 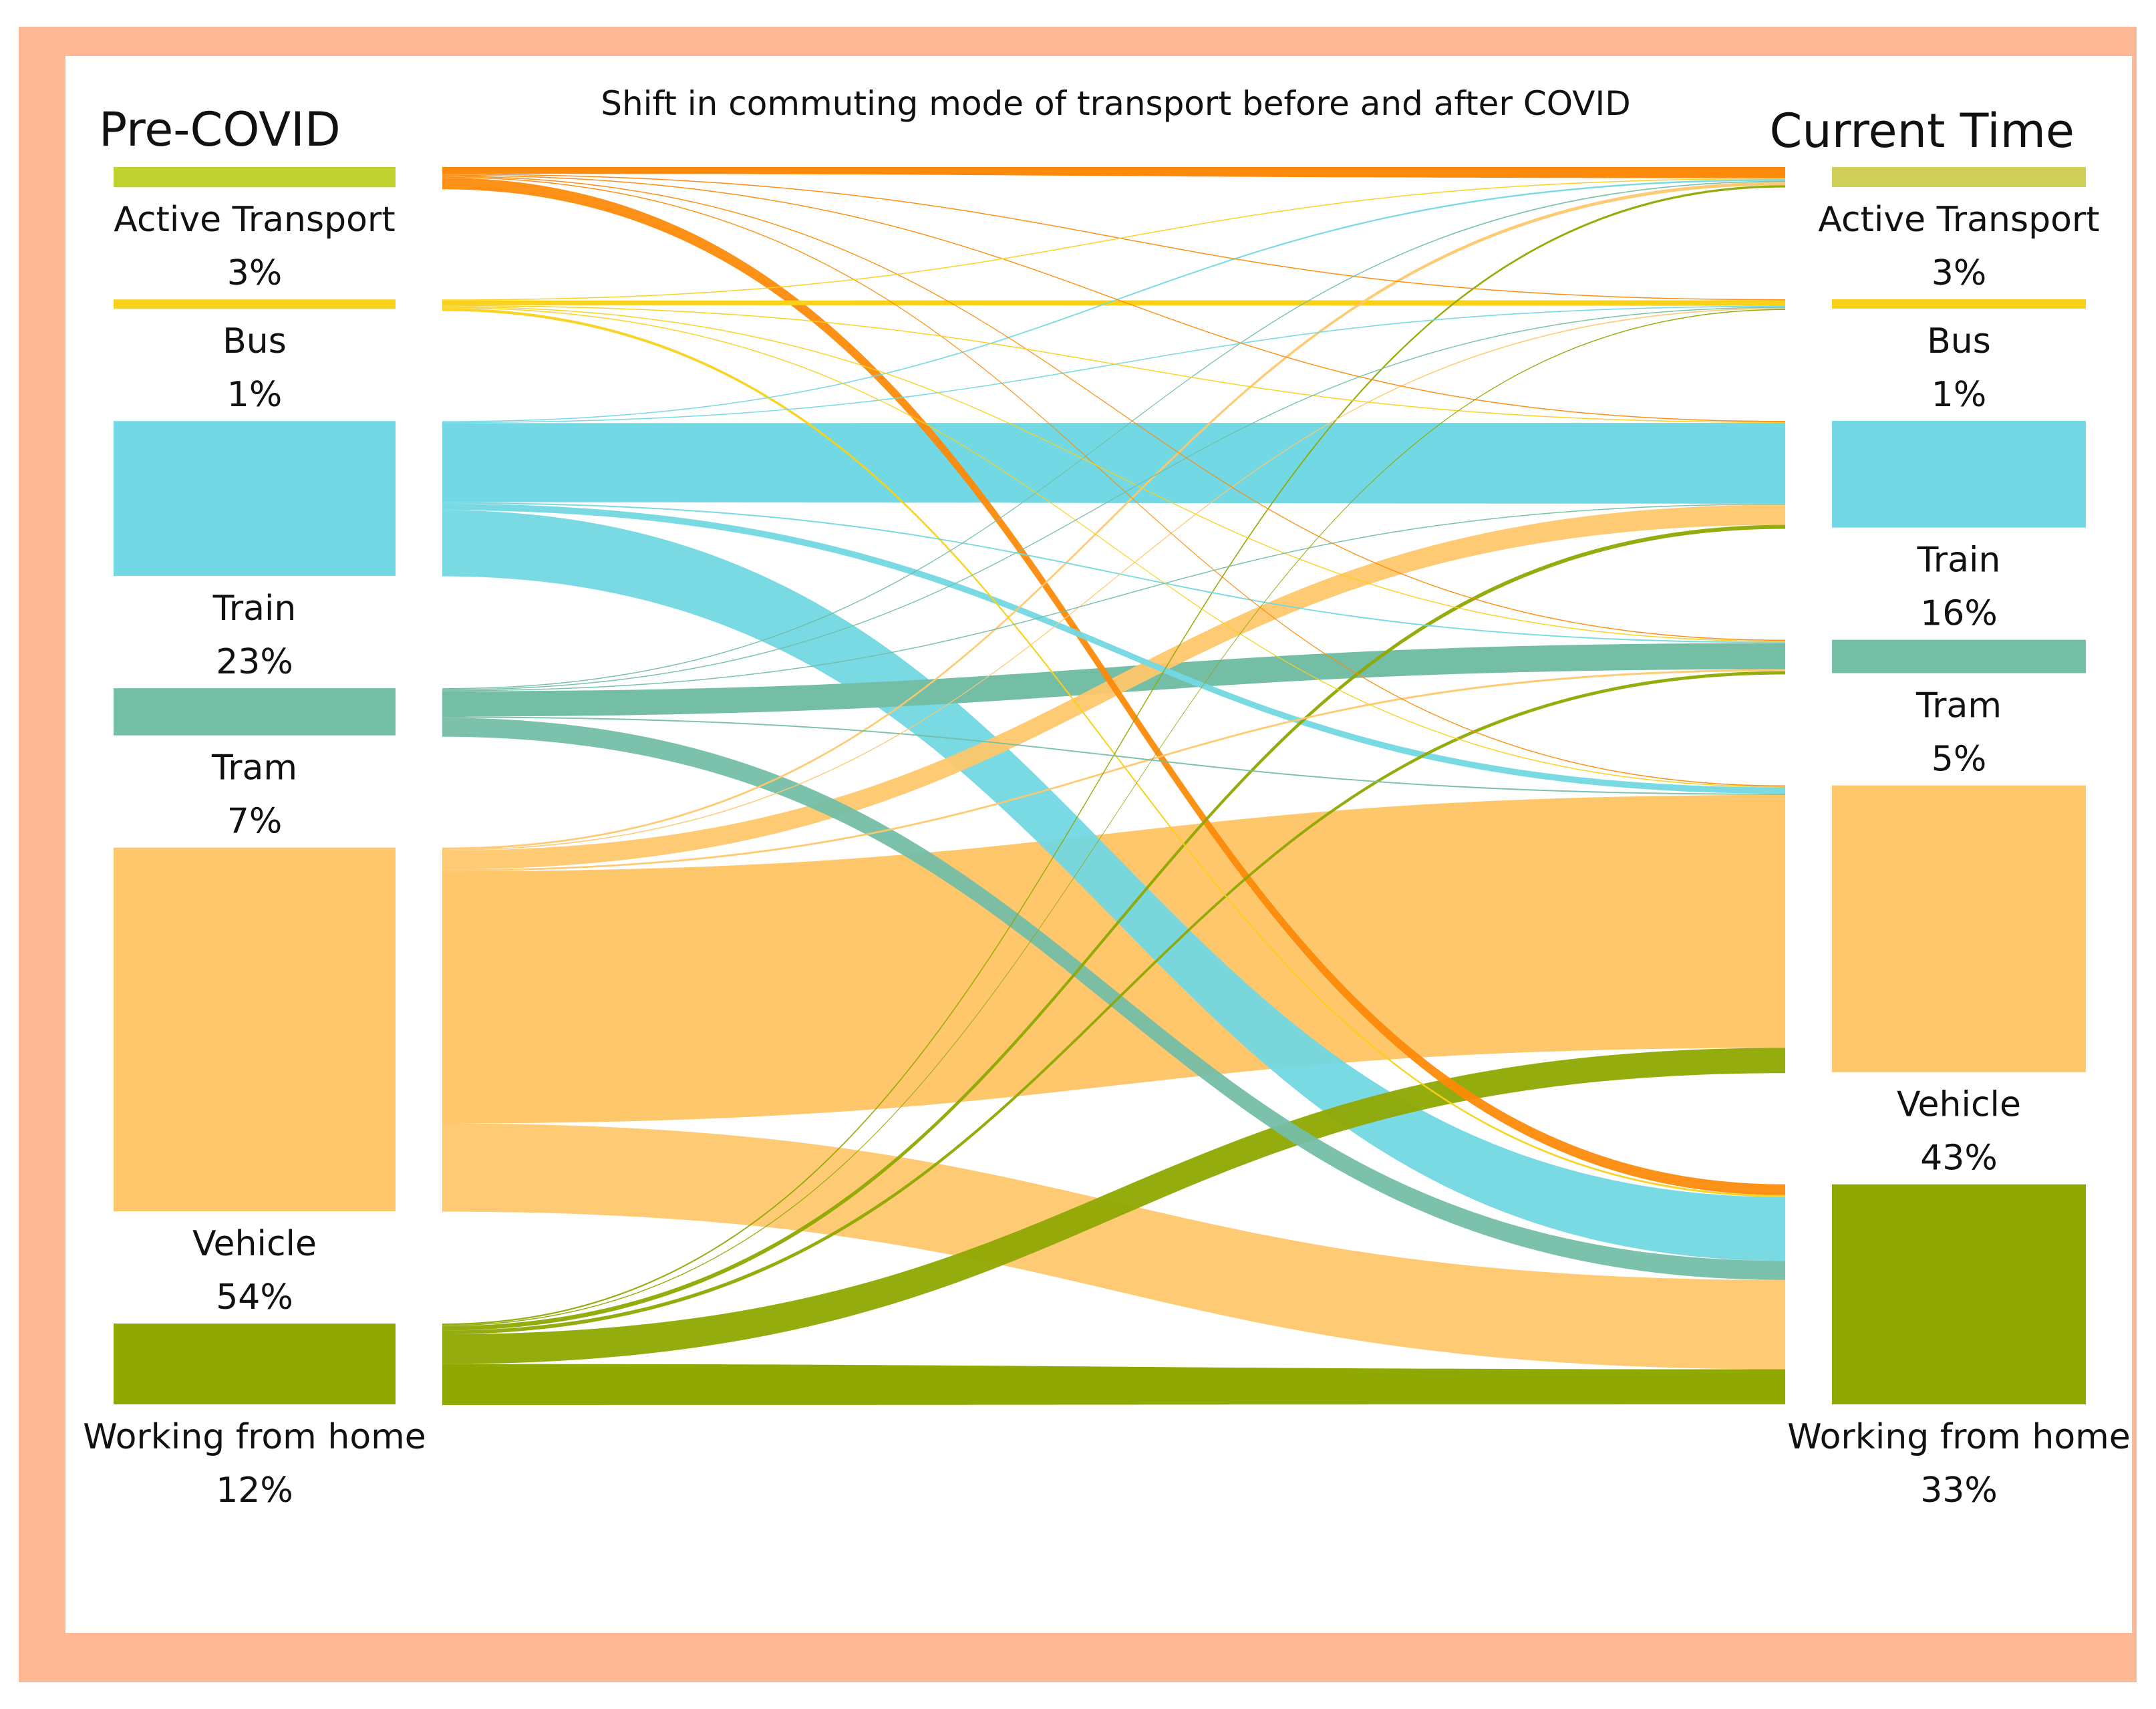 What do you see at coordinates (1959, 760) in the screenshot?
I see `right-node-percent-tram: 5%` at bounding box center [1959, 760].